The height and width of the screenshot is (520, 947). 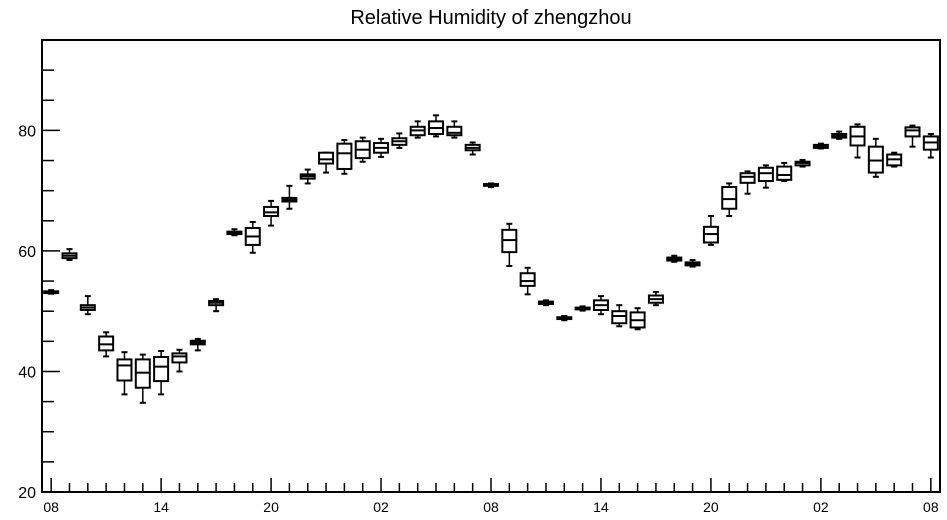 I want to click on y-tick-label: 40, so click(x=27, y=372).